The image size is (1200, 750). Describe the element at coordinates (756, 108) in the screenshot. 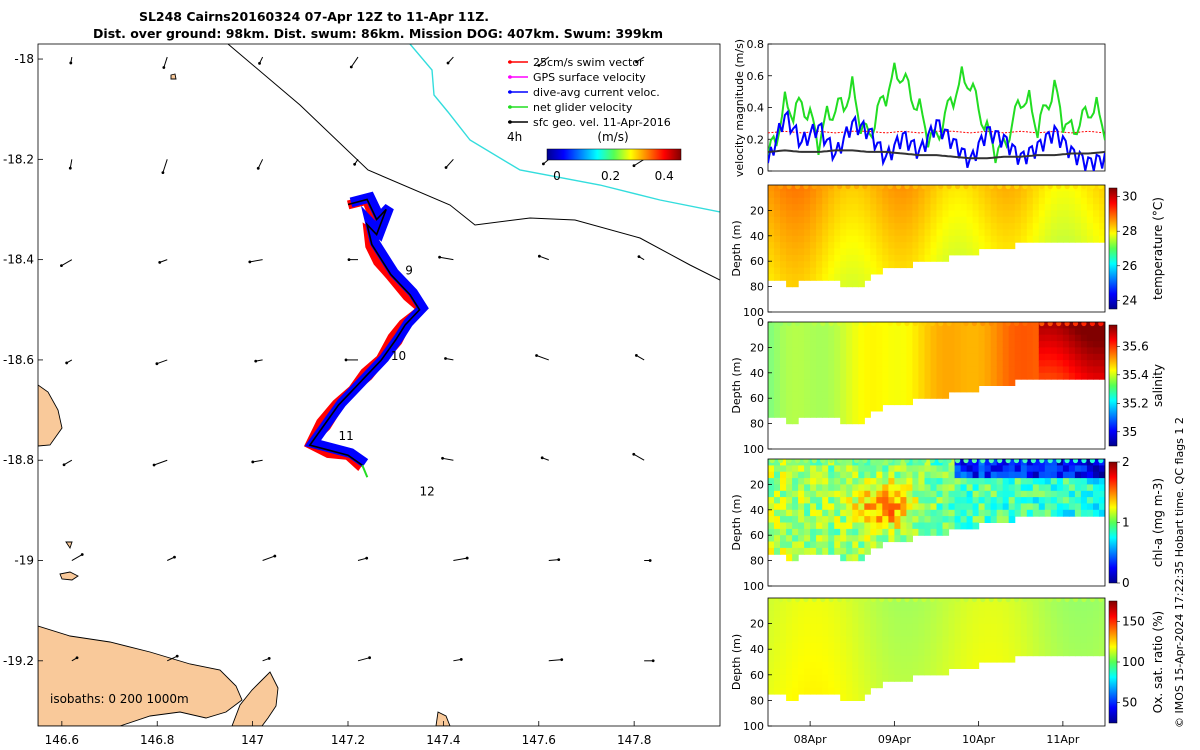

I see `velocity-y-tick-label: 0.4` at that location.